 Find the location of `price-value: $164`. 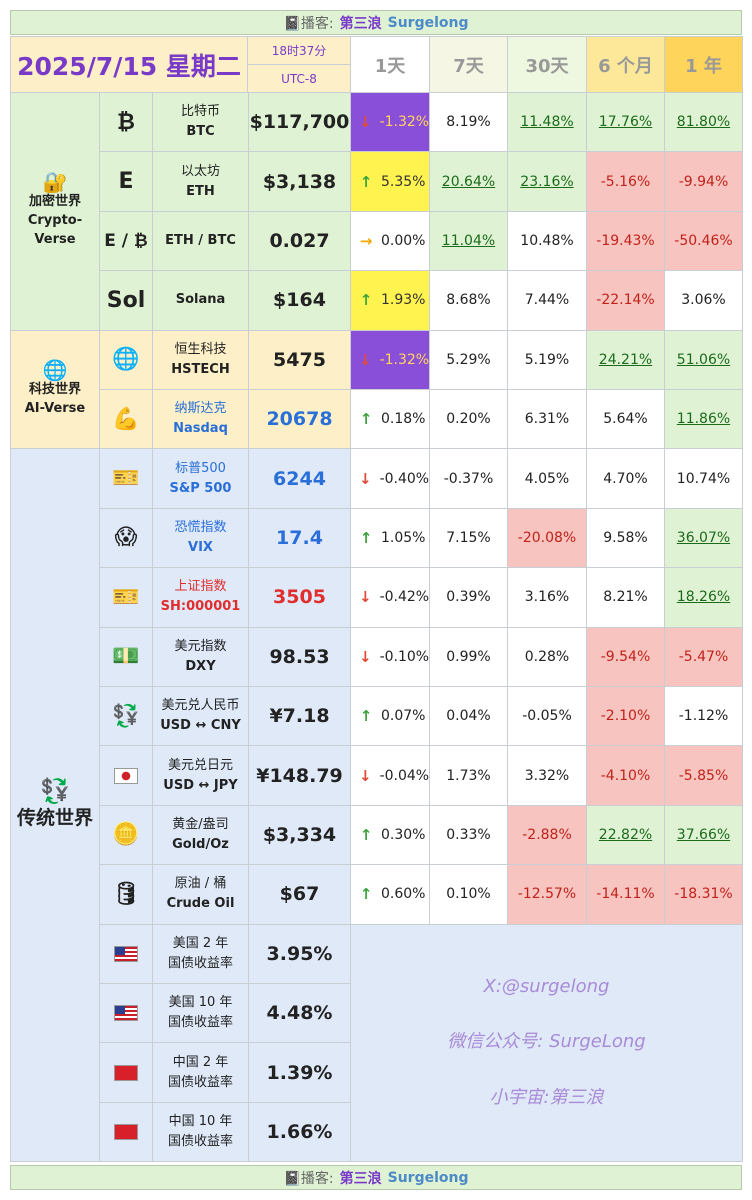

price-value: $164 is located at coordinates (299, 300).